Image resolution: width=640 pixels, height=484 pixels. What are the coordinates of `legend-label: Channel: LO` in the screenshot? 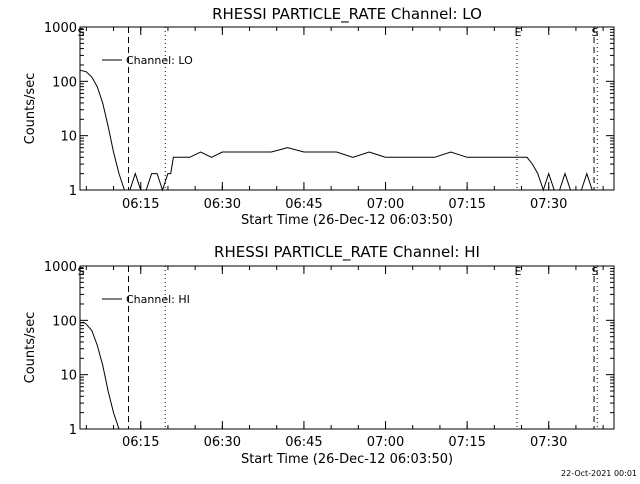 It's located at (159, 60).